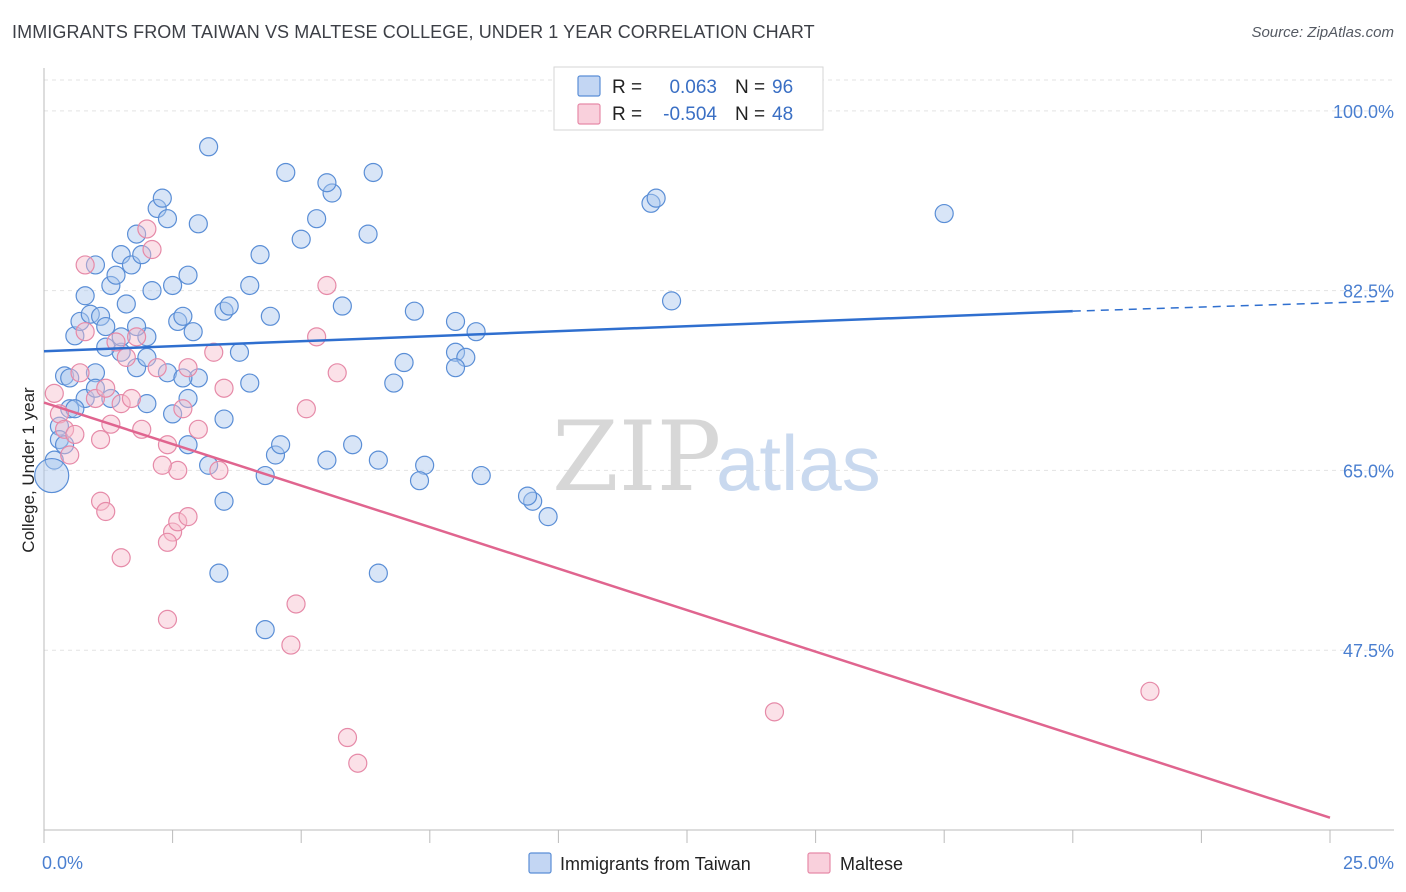 The height and width of the screenshot is (892, 1406). What do you see at coordinates (1233, 306) in the screenshot?
I see `trend-line-taiwan-extension` at bounding box center [1233, 306].